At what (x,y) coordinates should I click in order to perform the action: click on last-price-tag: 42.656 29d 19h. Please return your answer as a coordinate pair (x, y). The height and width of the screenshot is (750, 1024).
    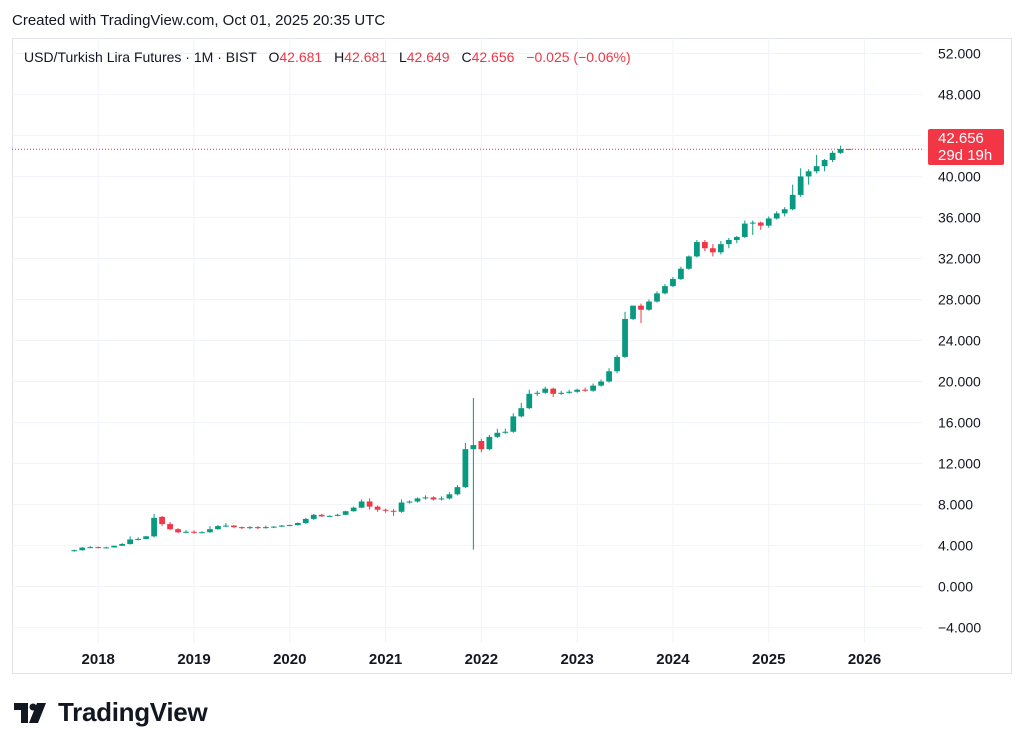
    Looking at the image, I should click on (966, 147).